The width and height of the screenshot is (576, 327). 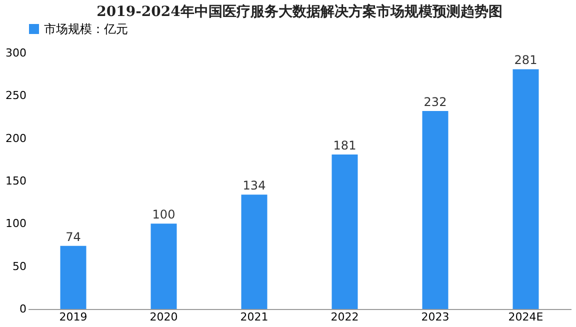 What do you see at coordinates (526, 317) in the screenshot?
I see `x-tick-label: 2024E` at bounding box center [526, 317].